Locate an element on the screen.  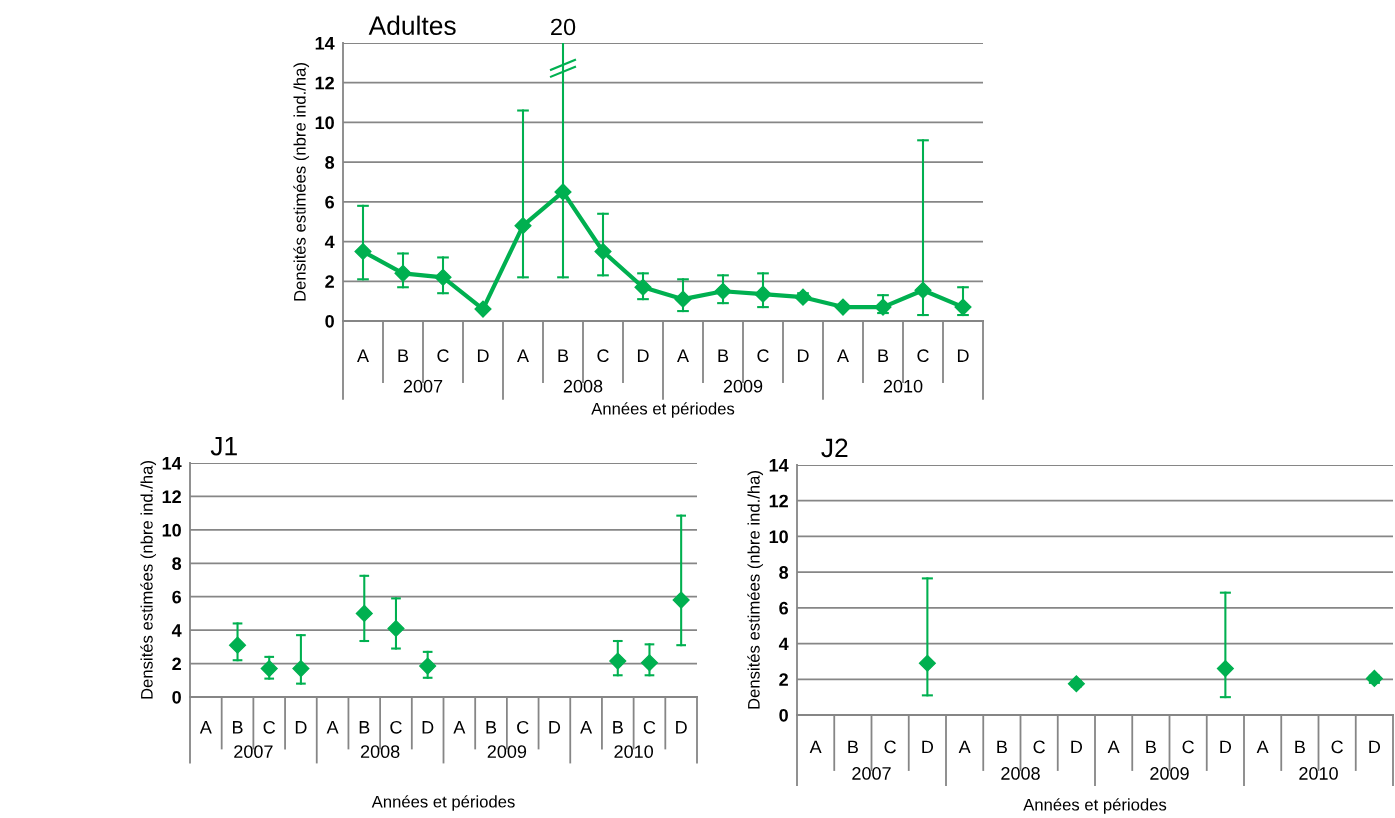
chart-title: Adultes is located at coordinates (412, 25).